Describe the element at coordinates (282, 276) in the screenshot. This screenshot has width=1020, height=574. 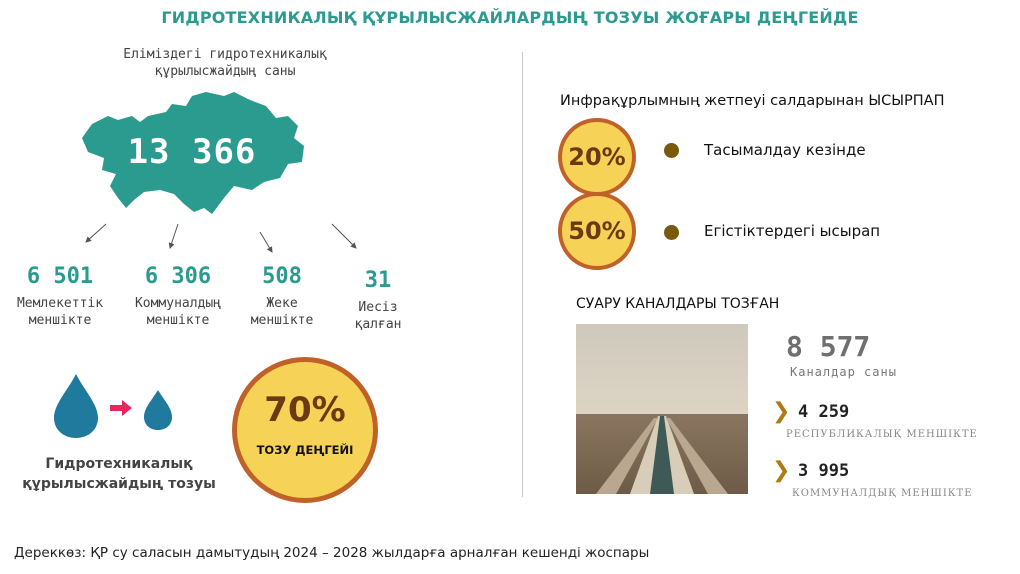
I see `stat-private-value: 508` at that location.